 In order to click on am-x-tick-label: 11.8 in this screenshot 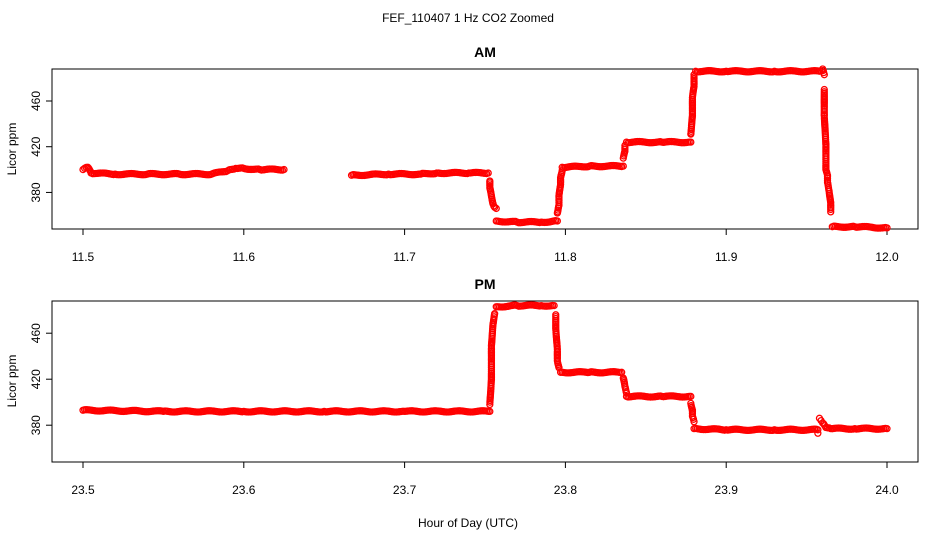, I will do `click(565, 257)`.